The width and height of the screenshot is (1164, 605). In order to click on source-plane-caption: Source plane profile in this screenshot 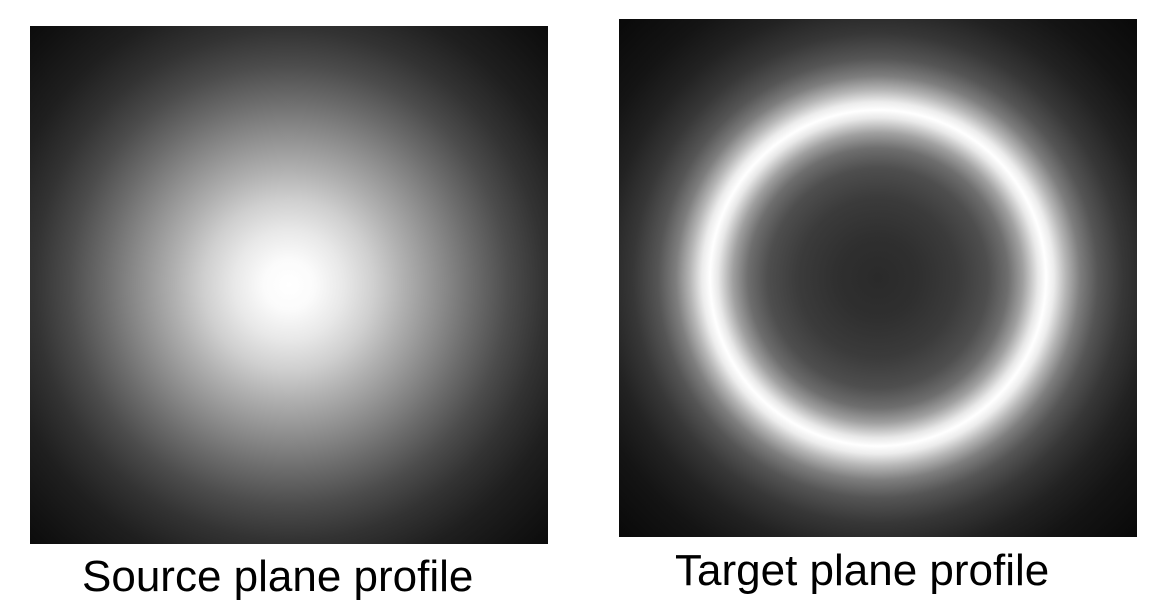, I will do `click(278, 576)`.